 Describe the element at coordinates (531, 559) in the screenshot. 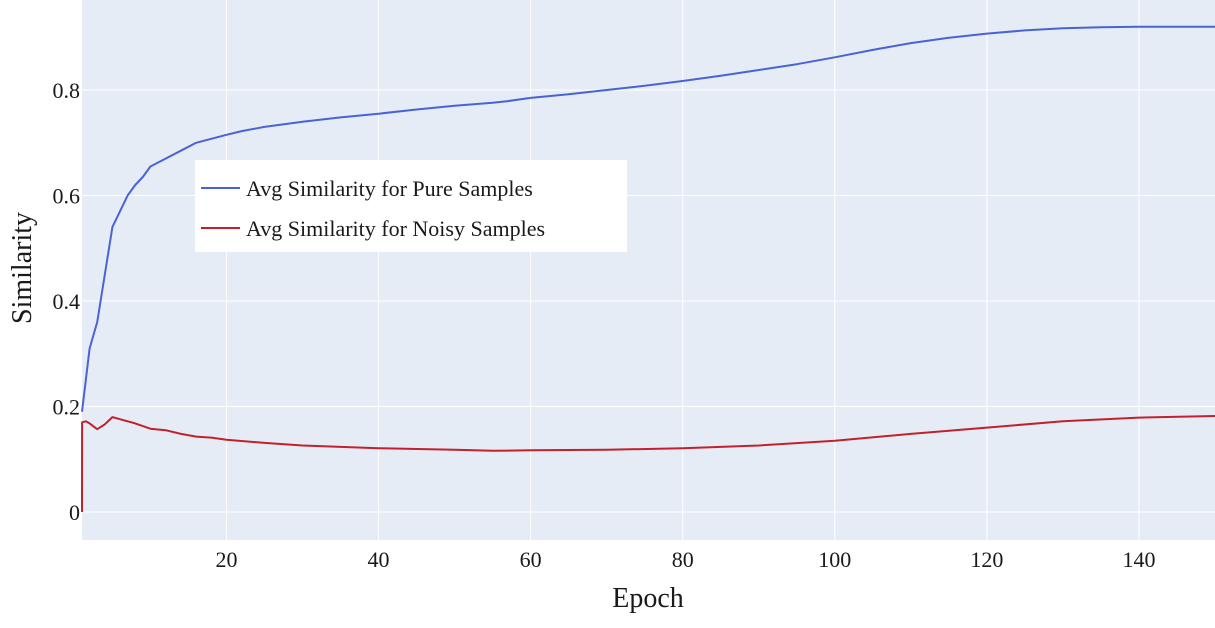

I see `x-tick-label: 60` at that location.